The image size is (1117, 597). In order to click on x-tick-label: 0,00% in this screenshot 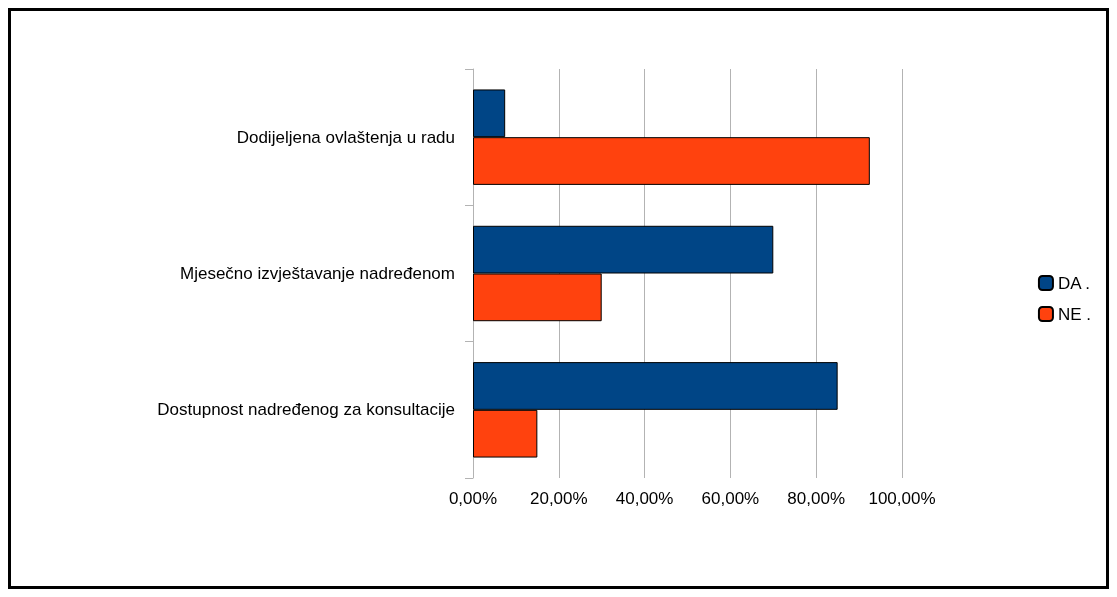, I will do `click(473, 498)`.